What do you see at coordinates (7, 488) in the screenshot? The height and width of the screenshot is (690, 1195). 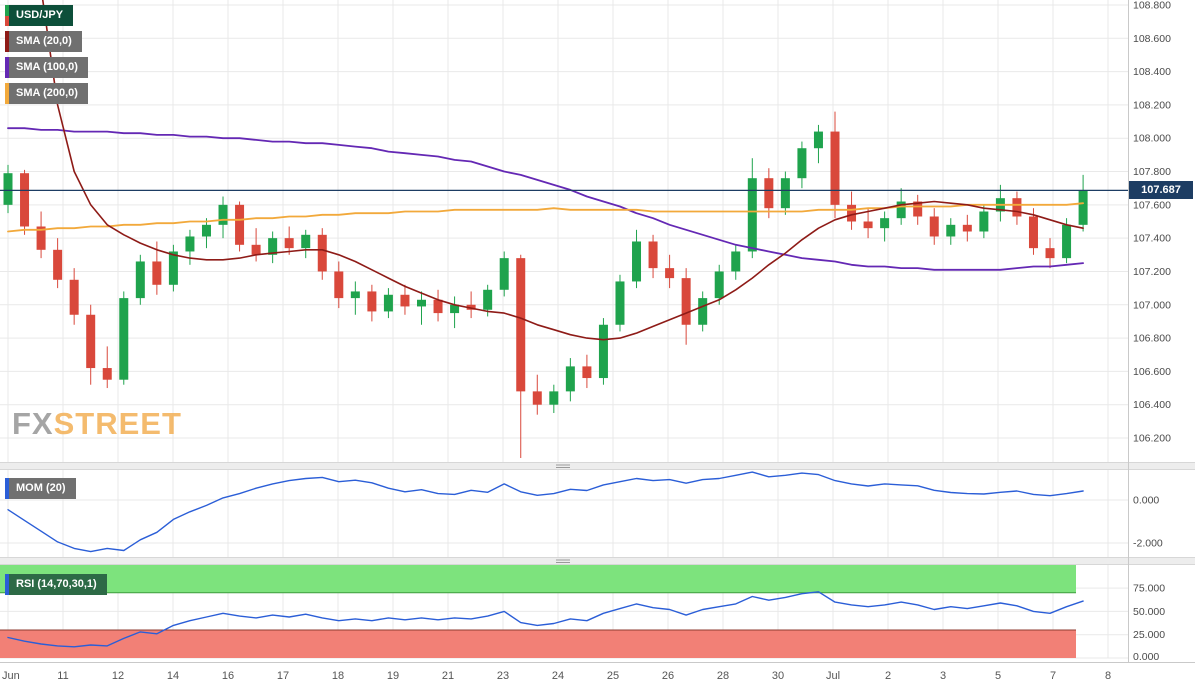 I see `mom-color-icon` at bounding box center [7, 488].